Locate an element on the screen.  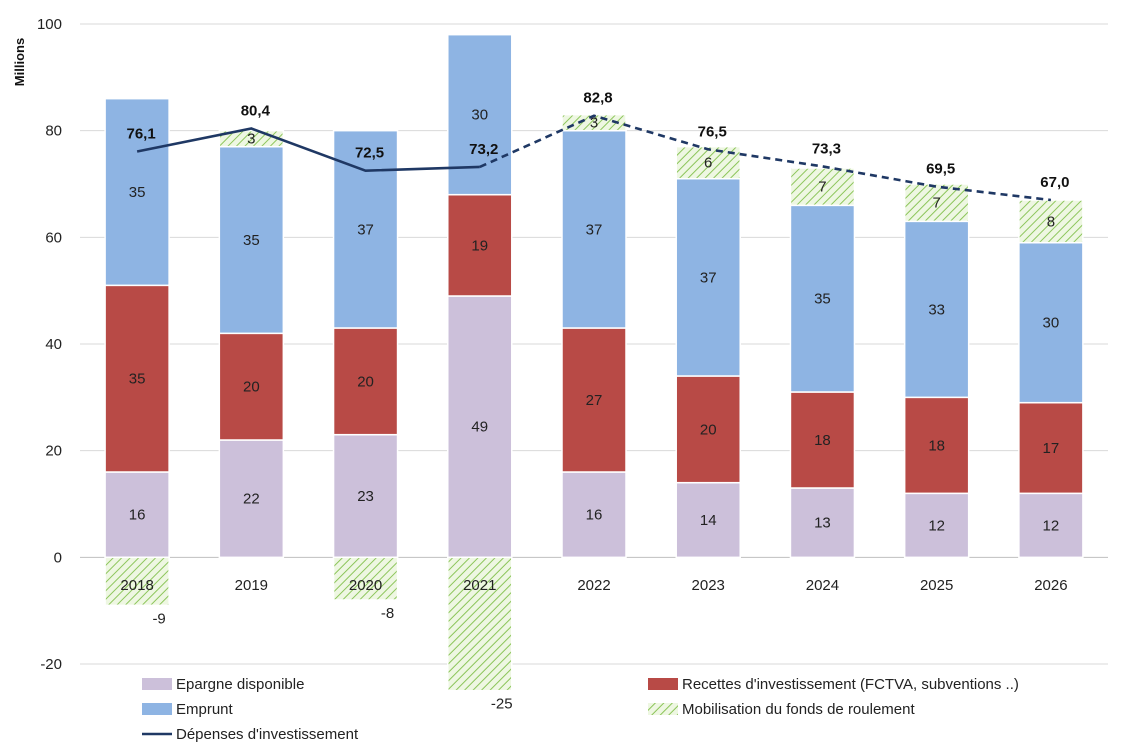
line-value-label-2020: 72,5 is located at coordinates (369, 153).